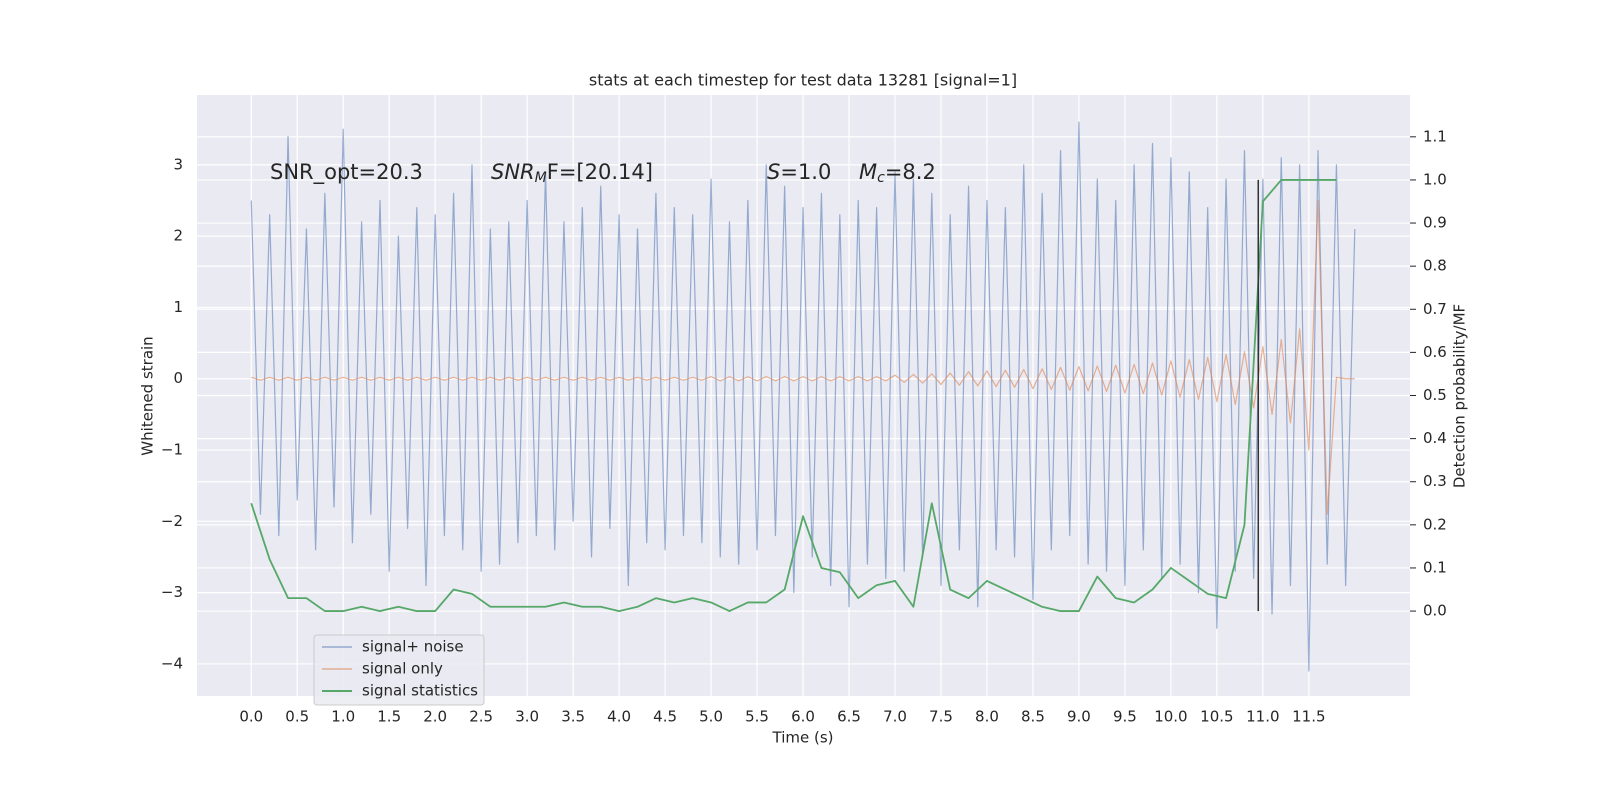 Image resolution: width=1600 pixels, height=800 pixels. I want to click on y-tick-label: −3, so click(172, 592).